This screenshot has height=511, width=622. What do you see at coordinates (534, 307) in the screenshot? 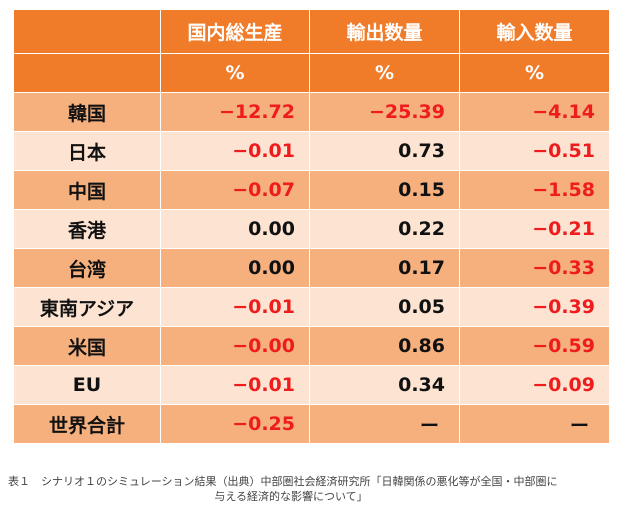
I see `import-volume-value: −0.39` at bounding box center [534, 307].